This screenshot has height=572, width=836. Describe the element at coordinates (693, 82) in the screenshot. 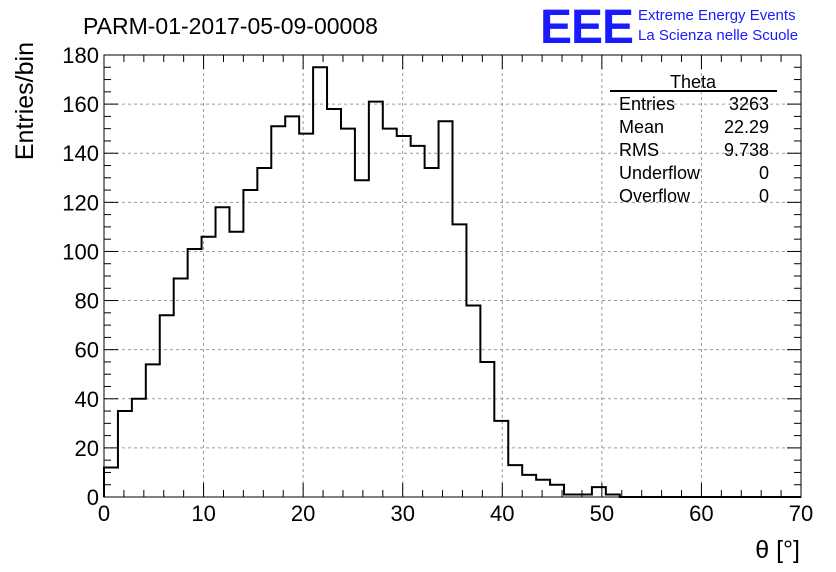

I see `stats-name: Theta` at that location.